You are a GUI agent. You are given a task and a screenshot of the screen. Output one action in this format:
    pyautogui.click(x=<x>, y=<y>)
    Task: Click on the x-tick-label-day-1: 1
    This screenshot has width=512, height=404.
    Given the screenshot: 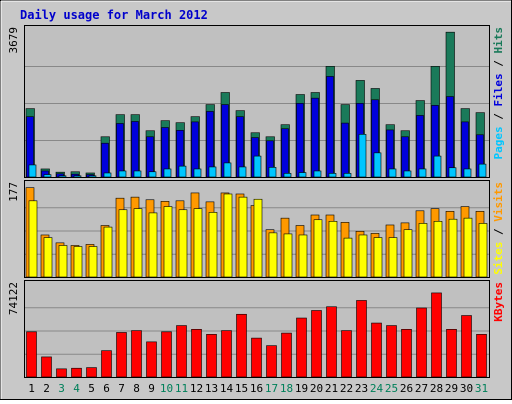 What is the action you would take?
    pyautogui.click(x=31, y=388)
    